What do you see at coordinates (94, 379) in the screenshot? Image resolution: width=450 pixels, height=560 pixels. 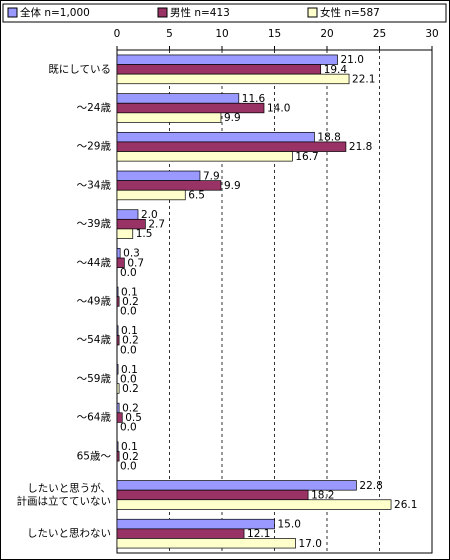 I see `y-tick-label: ～59歳` at bounding box center [94, 379].